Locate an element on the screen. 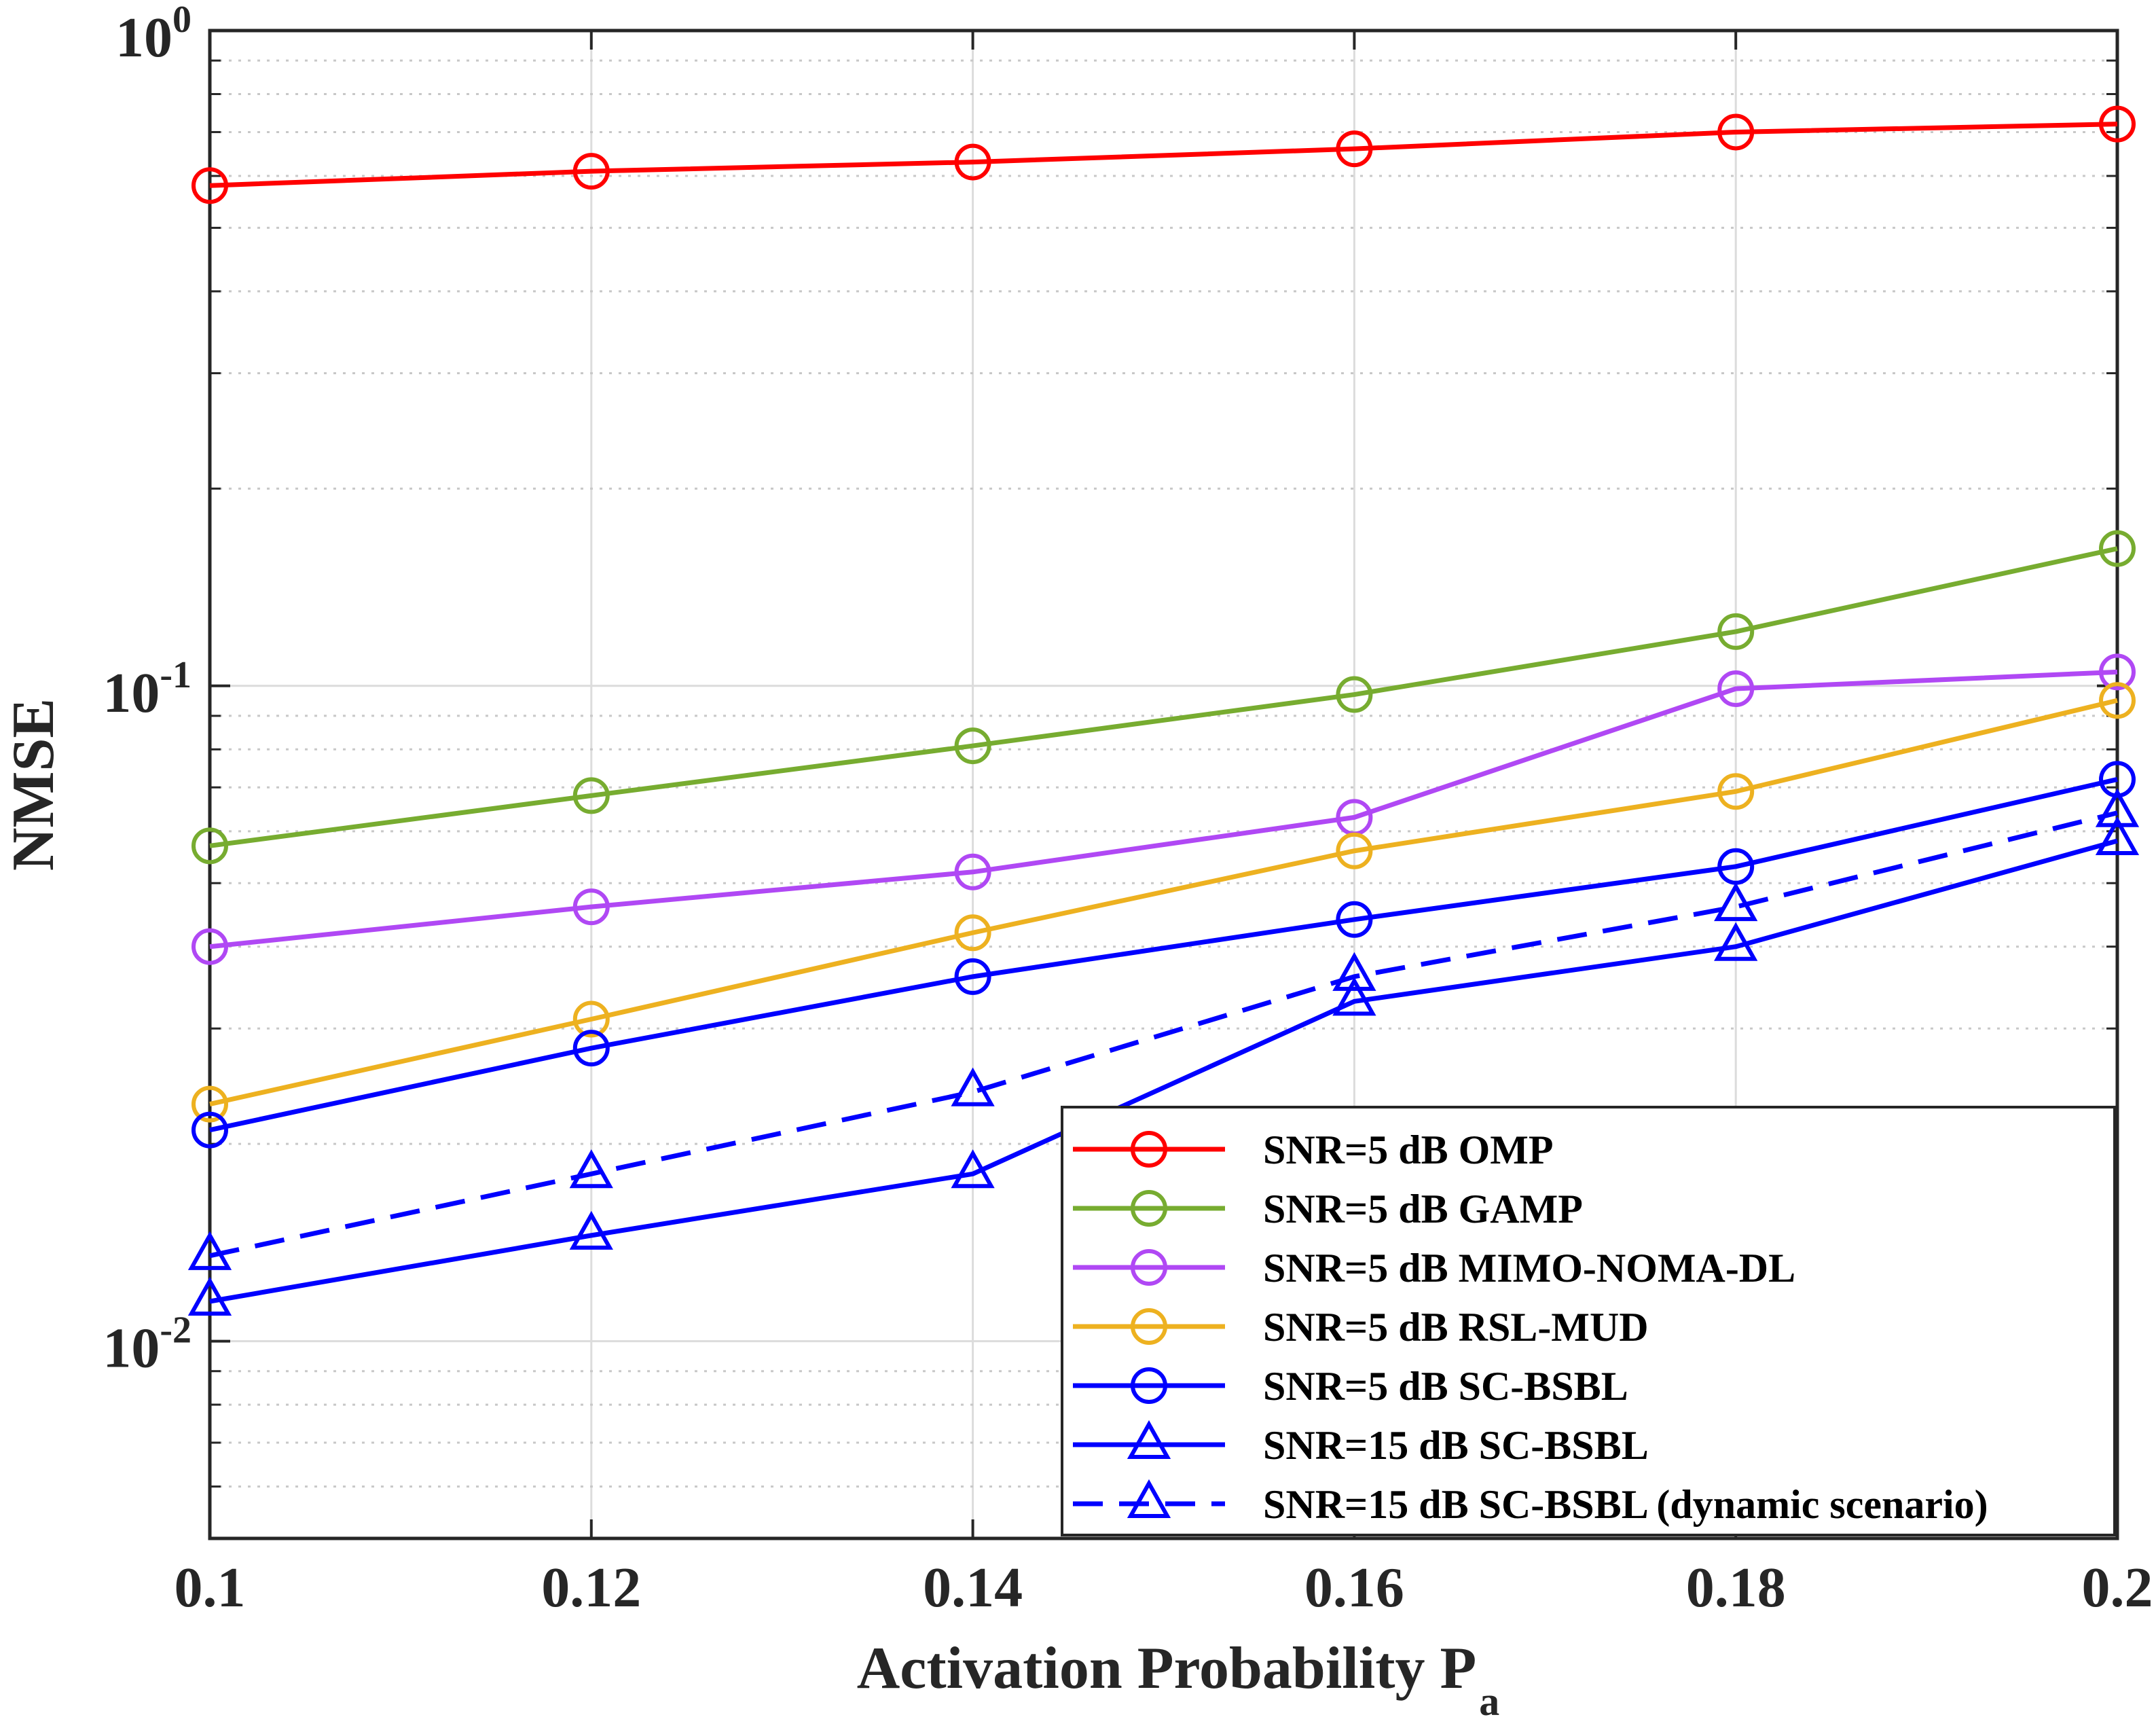 The width and height of the screenshot is (2156, 1732). legend-label: SNR=15 dB SC-BSBL is located at coordinates (1456, 1445).